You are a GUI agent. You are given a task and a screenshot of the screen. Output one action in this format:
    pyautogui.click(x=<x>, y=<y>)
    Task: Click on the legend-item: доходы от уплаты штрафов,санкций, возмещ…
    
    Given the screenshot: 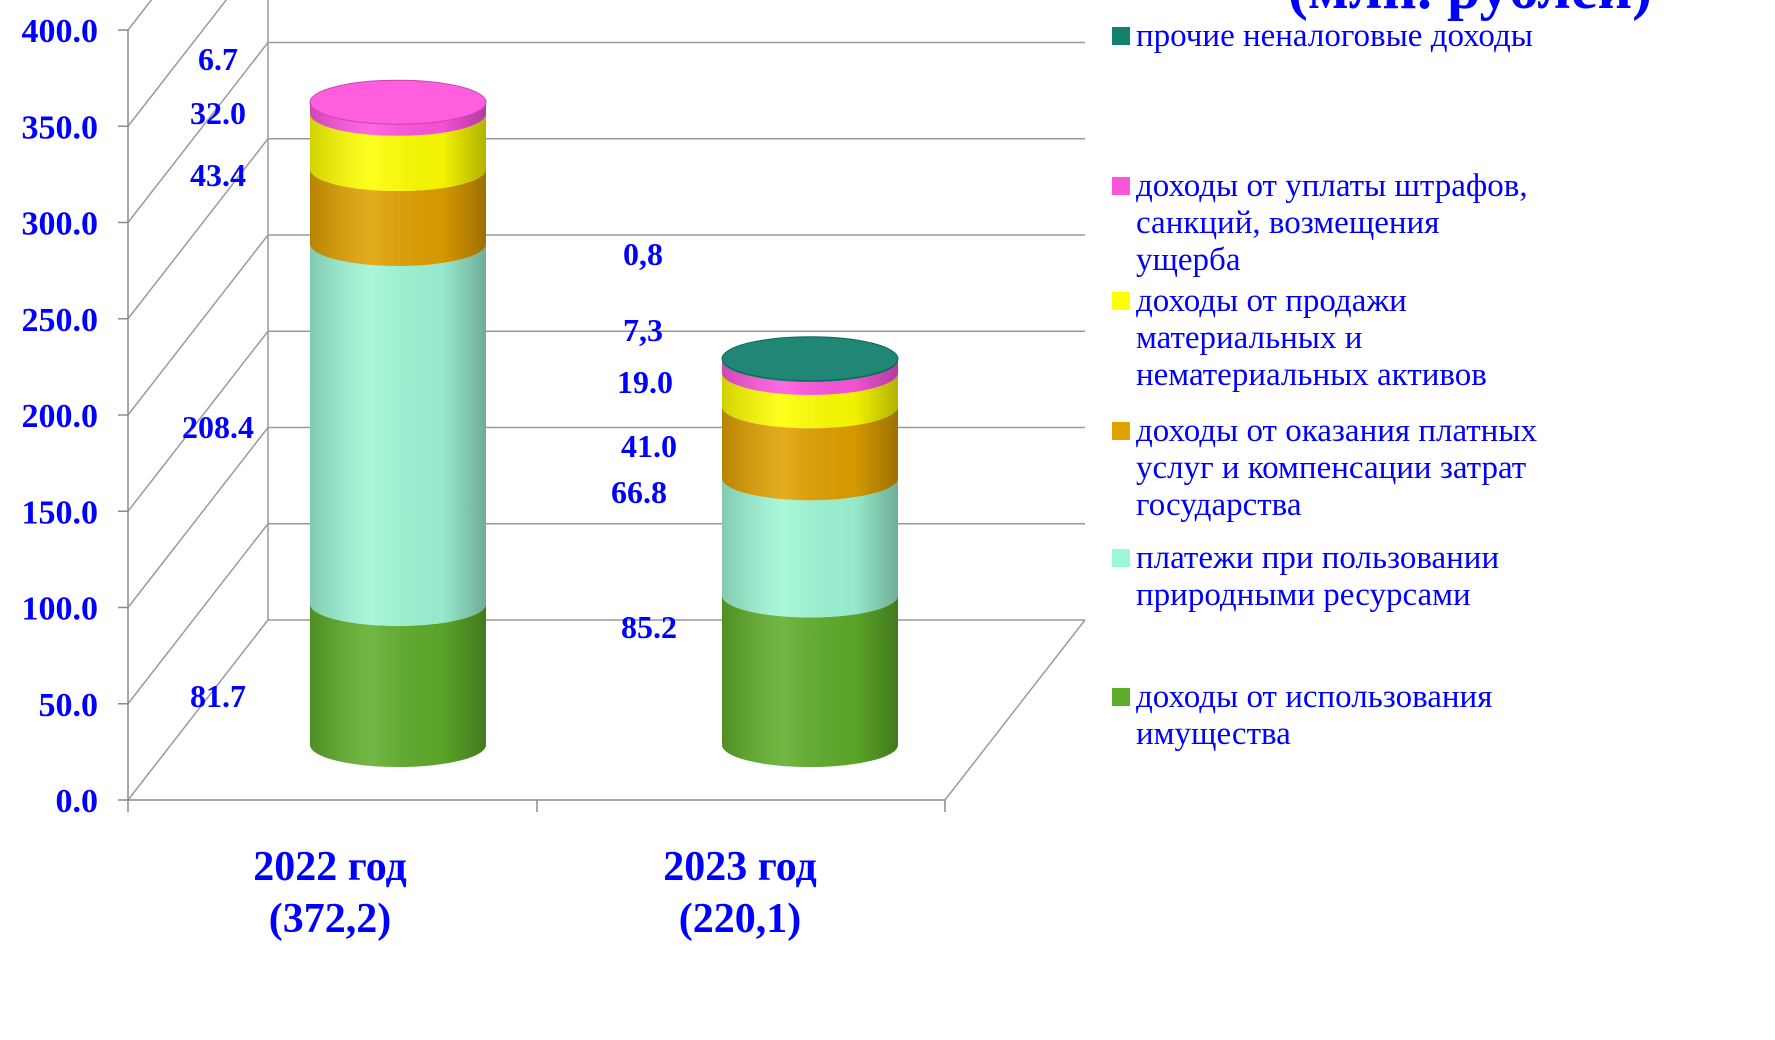 What is the action you would take?
    pyautogui.click(x=1320, y=223)
    